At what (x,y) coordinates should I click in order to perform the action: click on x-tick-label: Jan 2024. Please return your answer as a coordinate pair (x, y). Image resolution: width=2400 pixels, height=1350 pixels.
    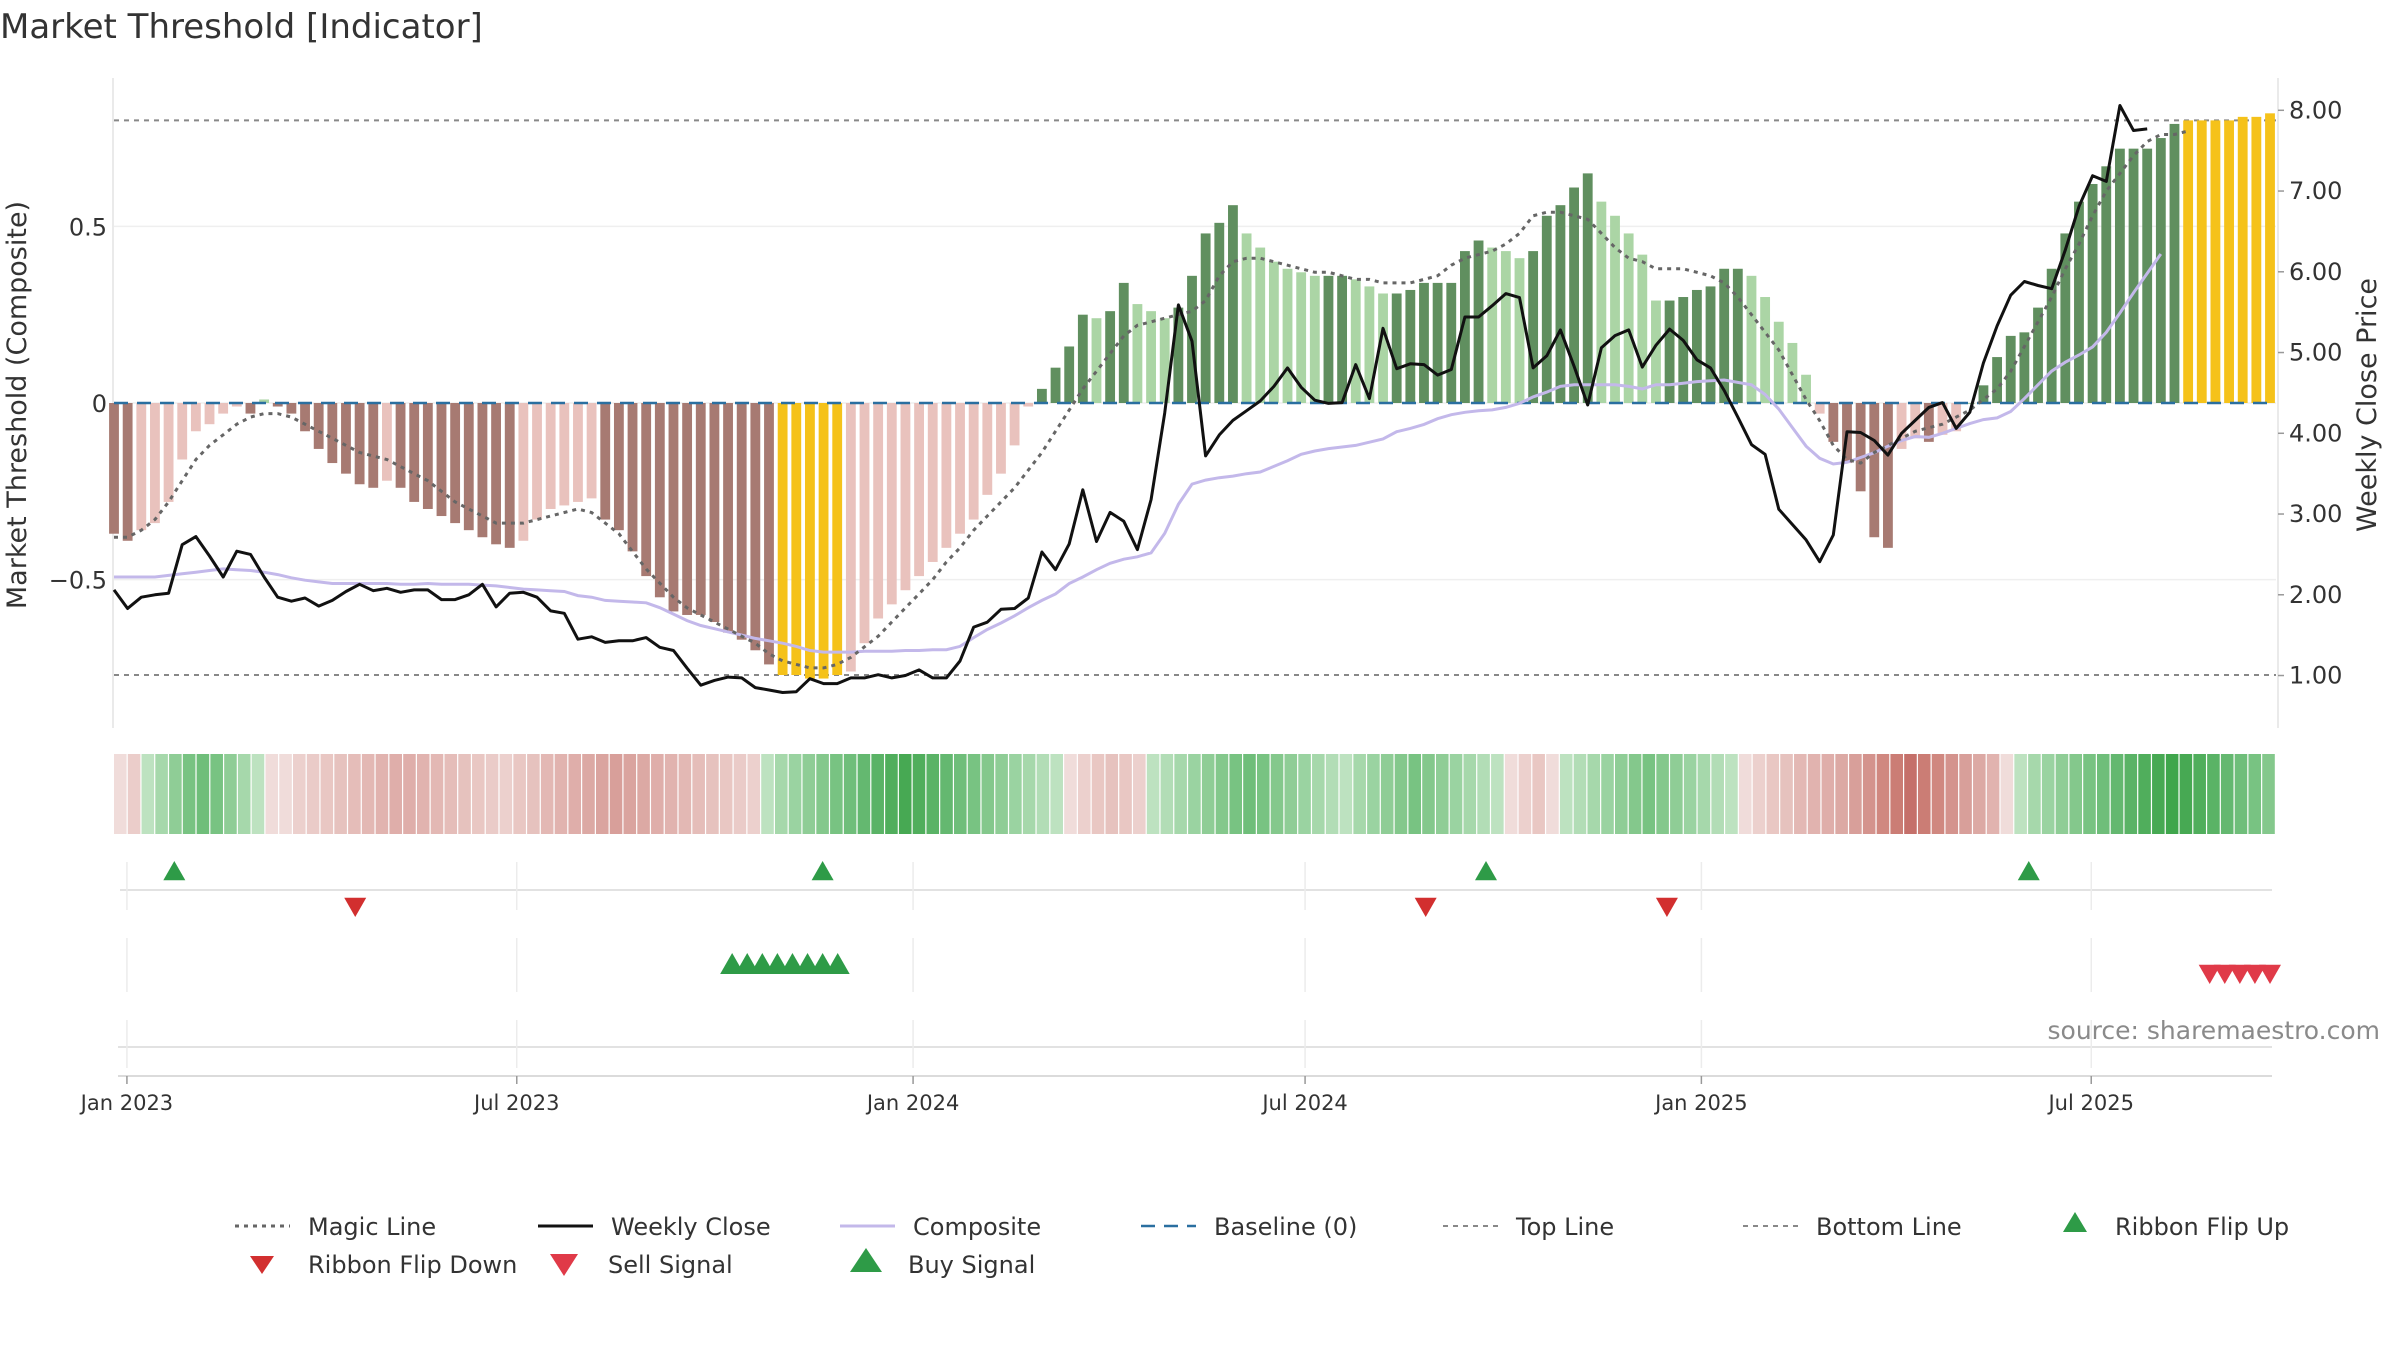
    Looking at the image, I should click on (912, 1103).